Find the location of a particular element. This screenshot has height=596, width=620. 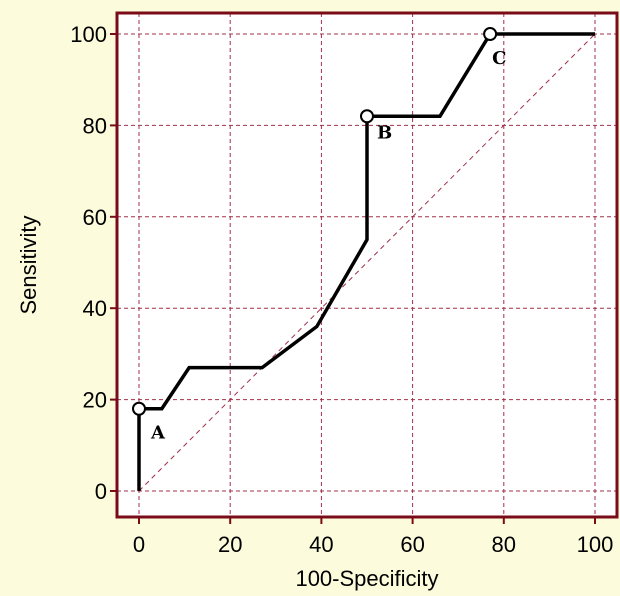

x-tick-label: 60 is located at coordinates (412, 544).